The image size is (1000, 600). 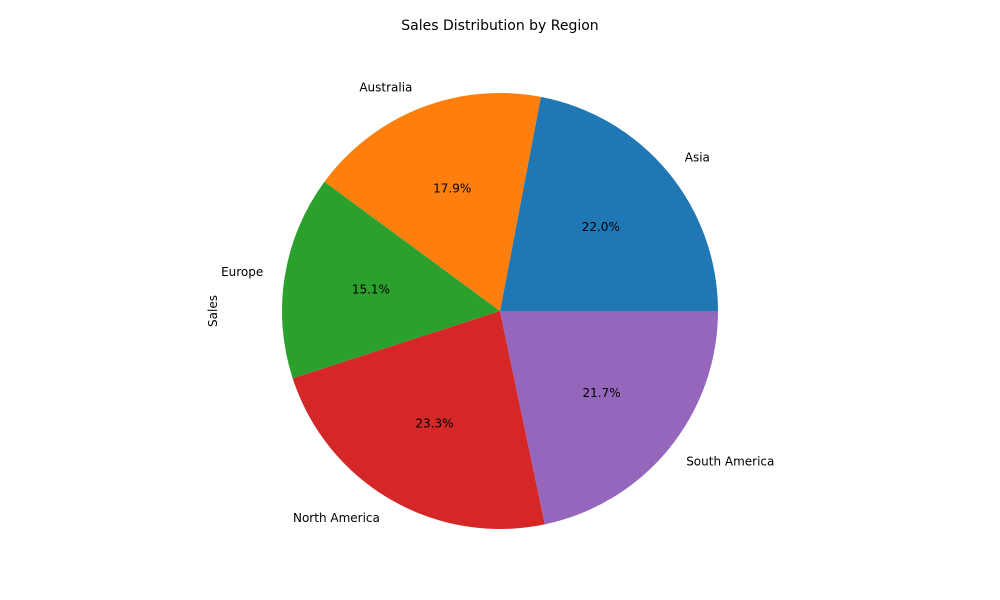 What do you see at coordinates (602, 393) in the screenshot?
I see `slice-percent-south-america: 21.7%` at bounding box center [602, 393].